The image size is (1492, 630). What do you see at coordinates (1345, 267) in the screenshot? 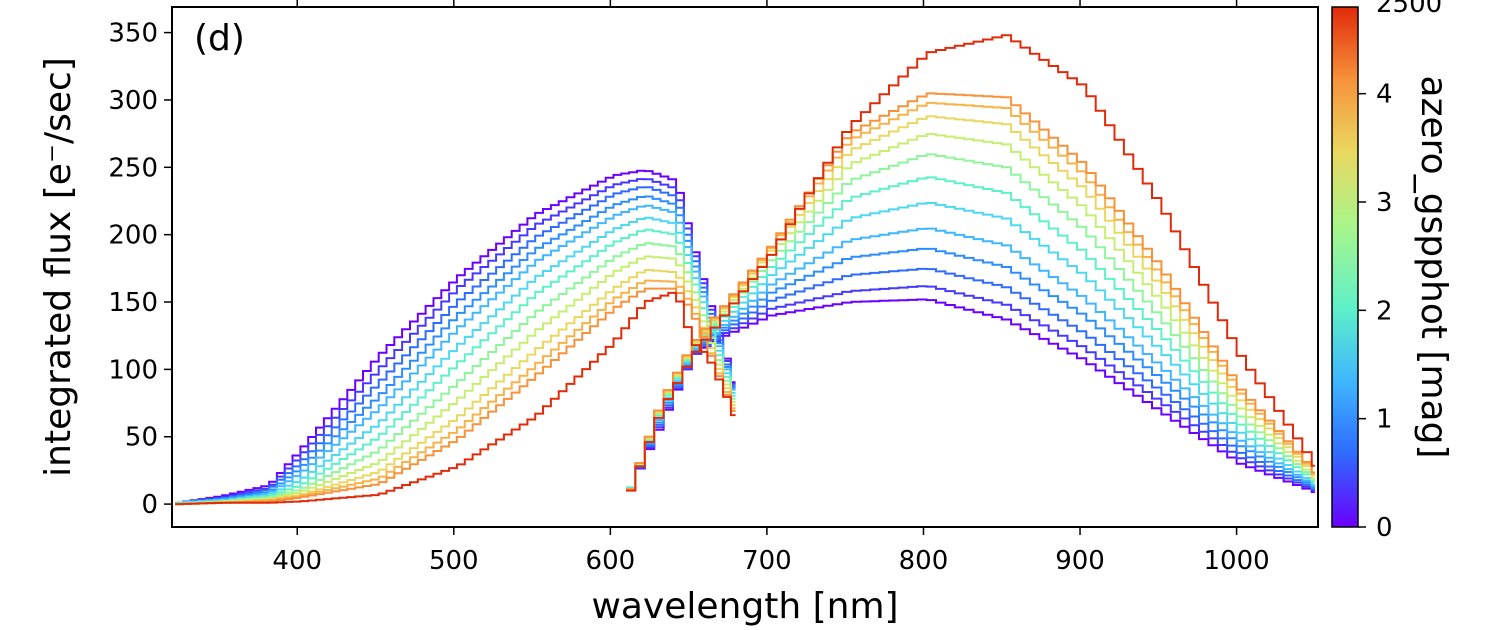
I see `colorbar-gradient` at bounding box center [1345, 267].